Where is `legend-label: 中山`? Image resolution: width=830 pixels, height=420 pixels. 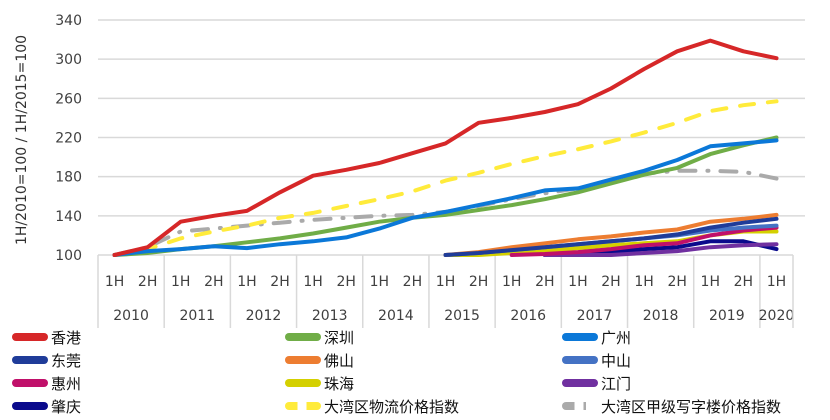
legend-label: 中山 is located at coordinates (616, 360).